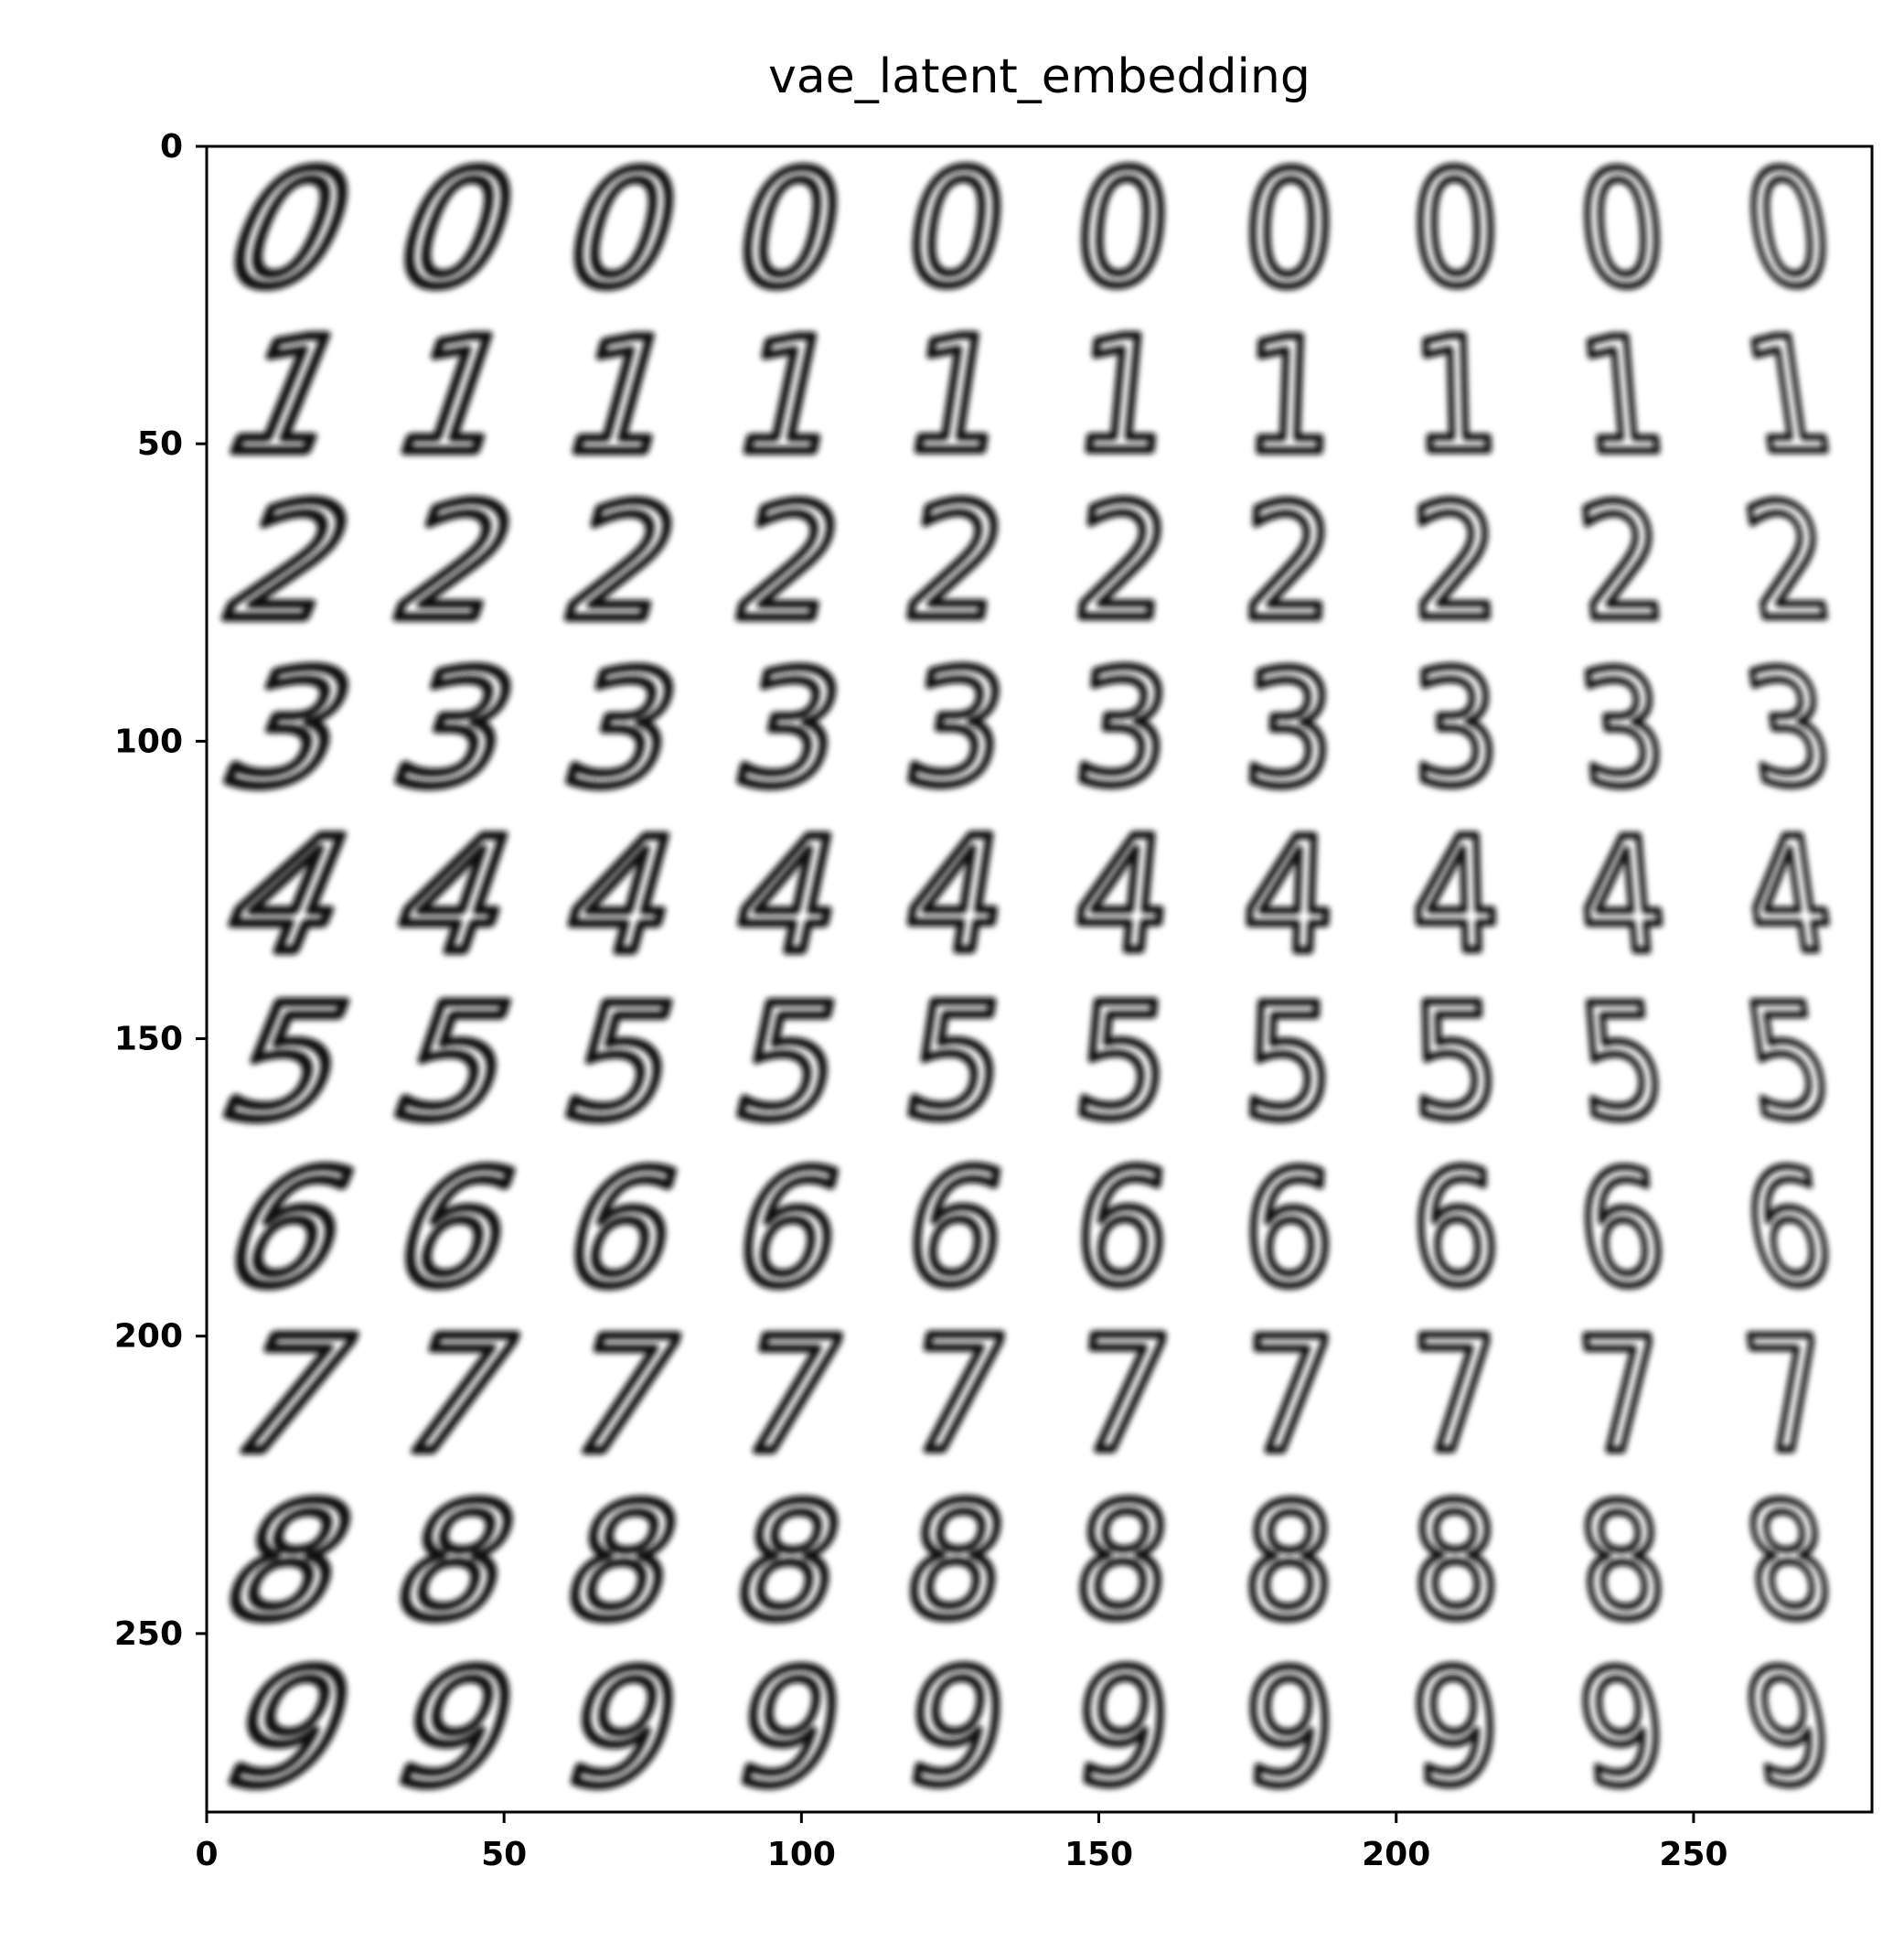  Describe the element at coordinates (171, 147) in the screenshot. I see `y-tick-label-0: 0` at that location.